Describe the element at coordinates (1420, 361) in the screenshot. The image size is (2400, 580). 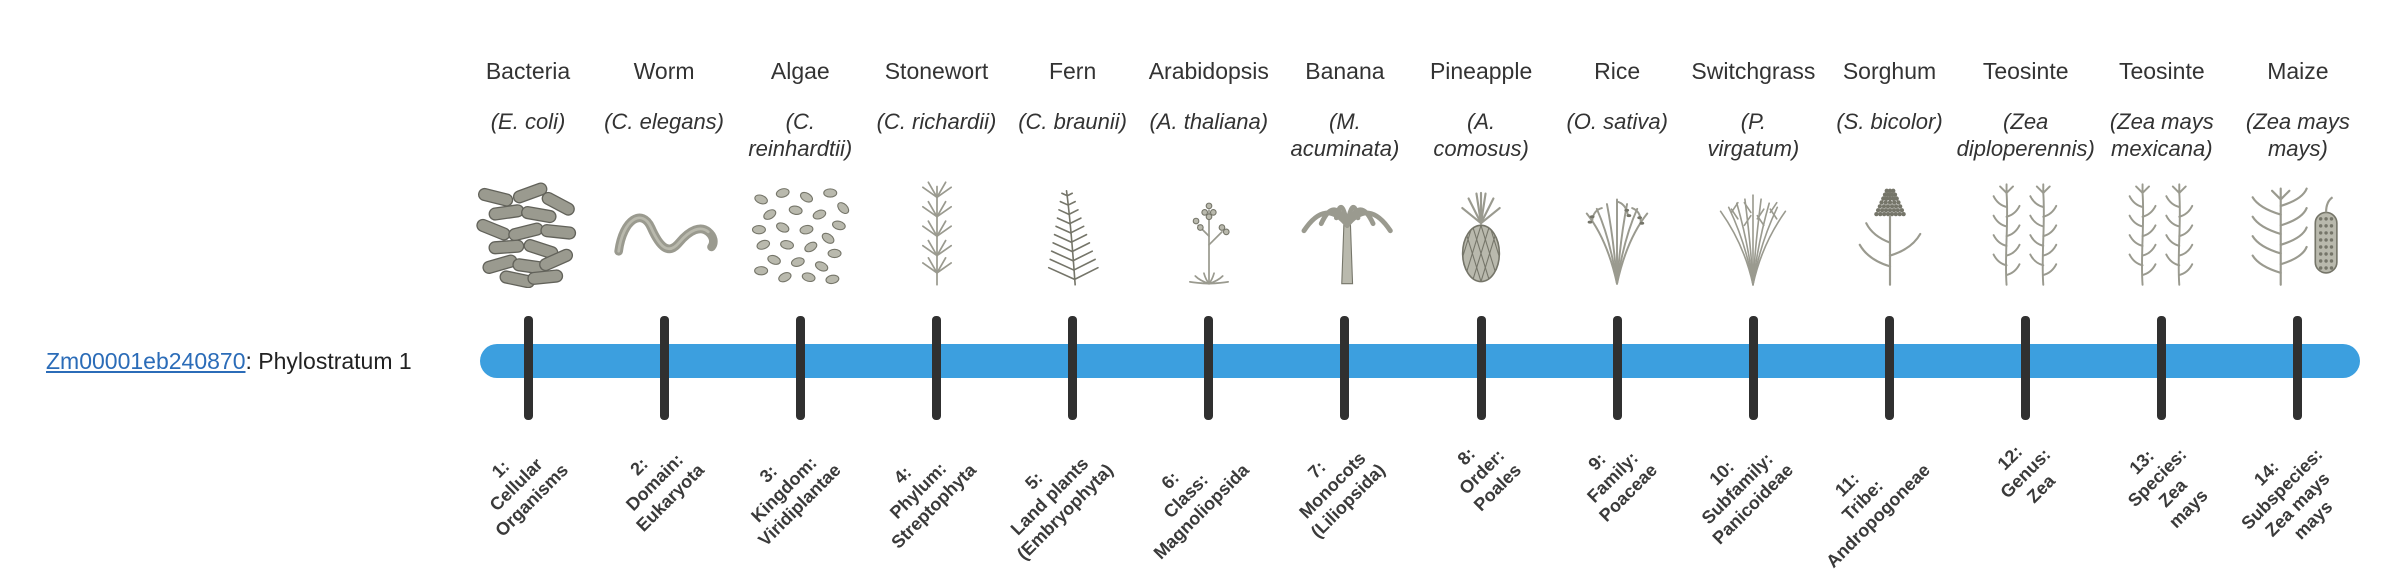
I see `timeline-bar` at that location.